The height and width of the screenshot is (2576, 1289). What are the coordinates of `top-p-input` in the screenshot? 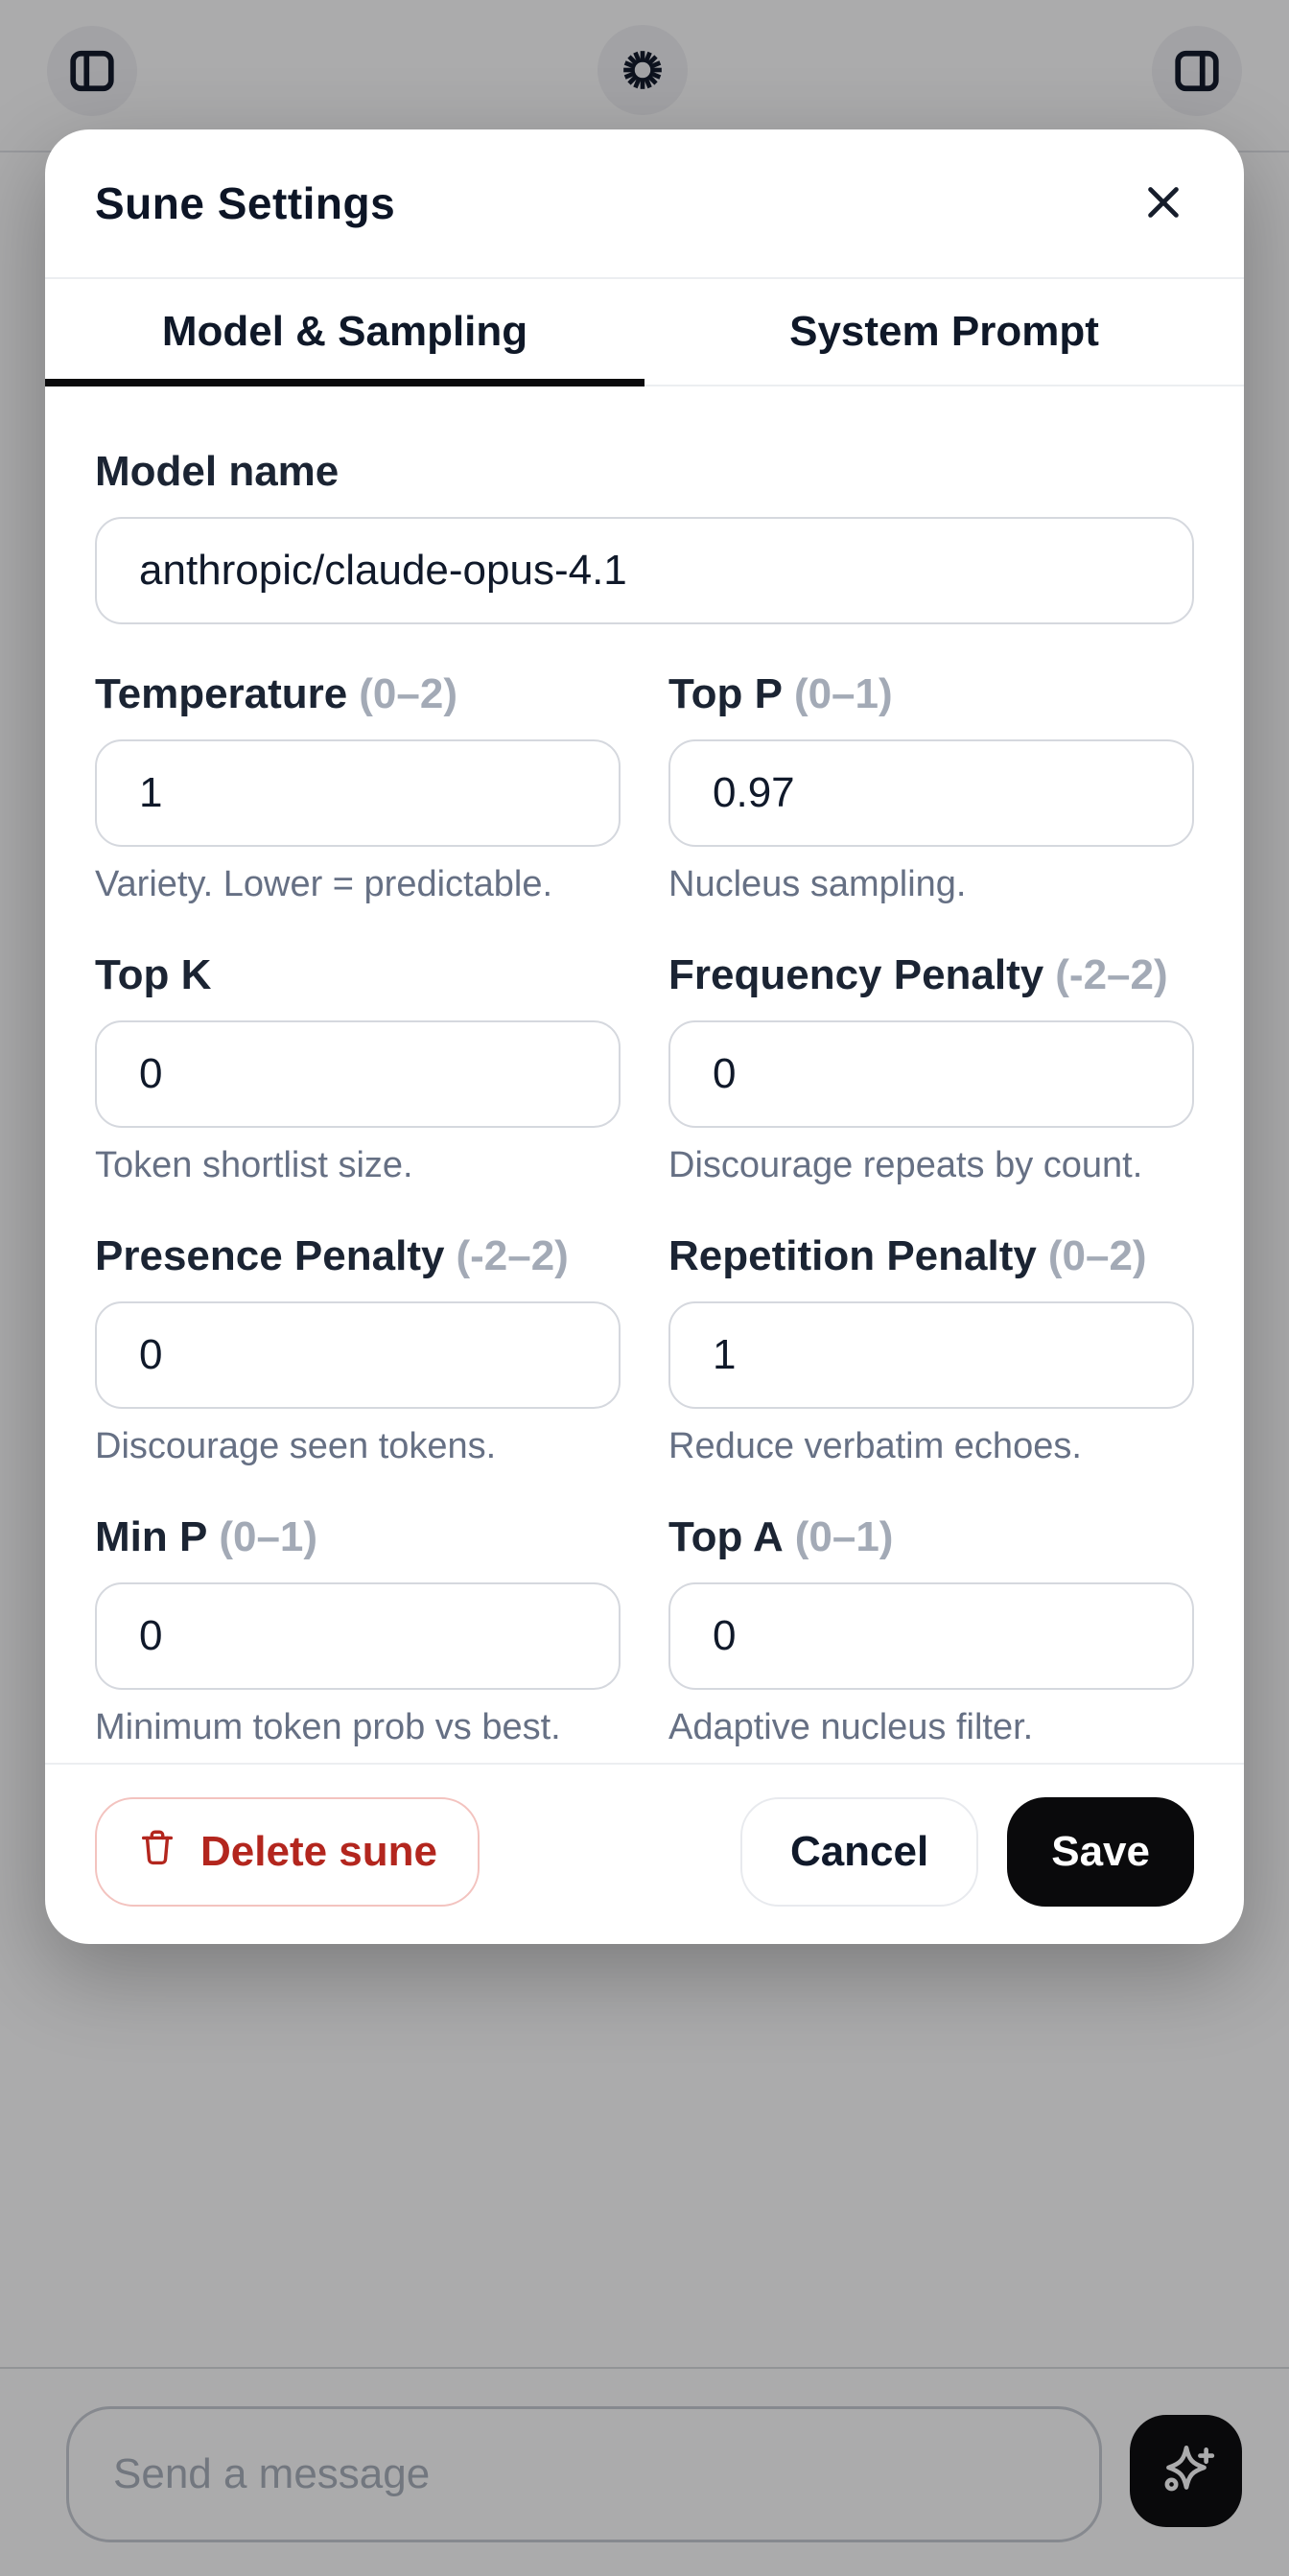 It's located at (931, 793).